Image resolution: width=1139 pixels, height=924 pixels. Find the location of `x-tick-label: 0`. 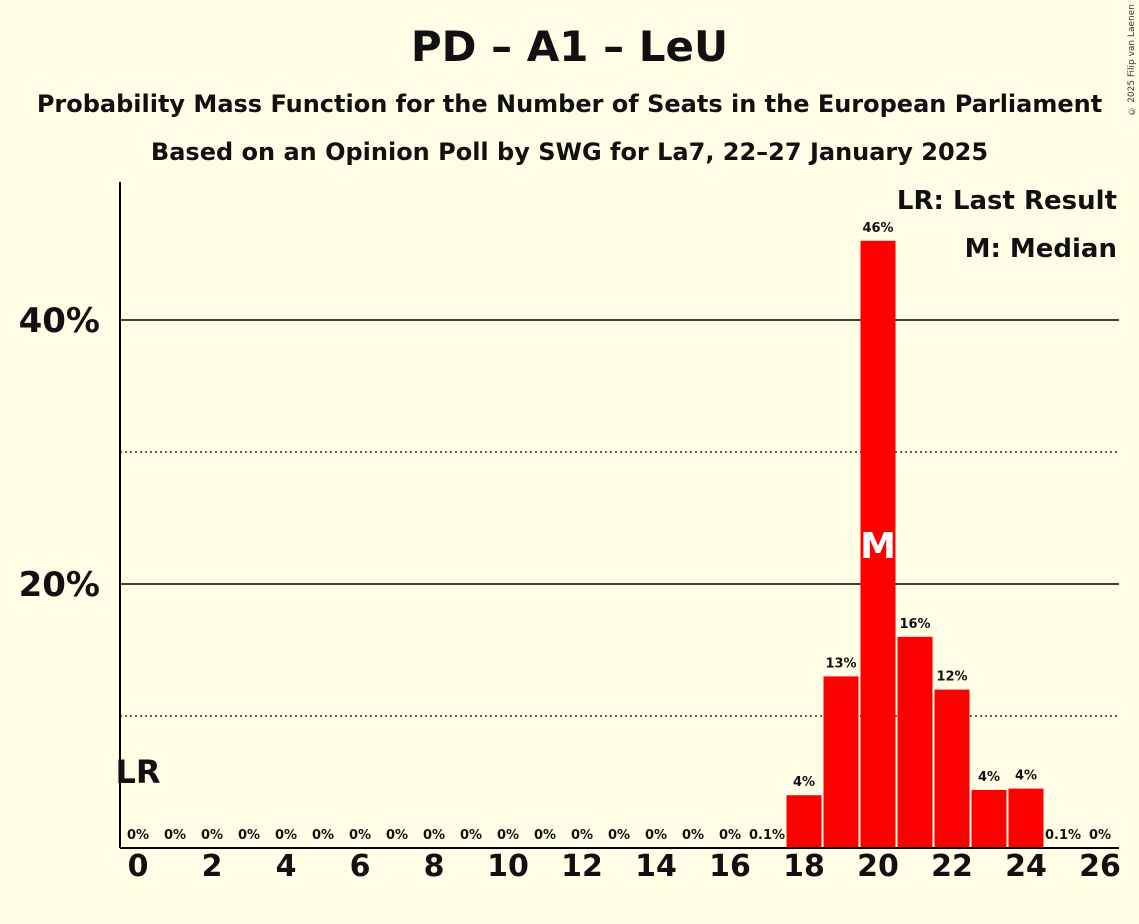

x-tick-label: 0 is located at coordinates (138, 866).